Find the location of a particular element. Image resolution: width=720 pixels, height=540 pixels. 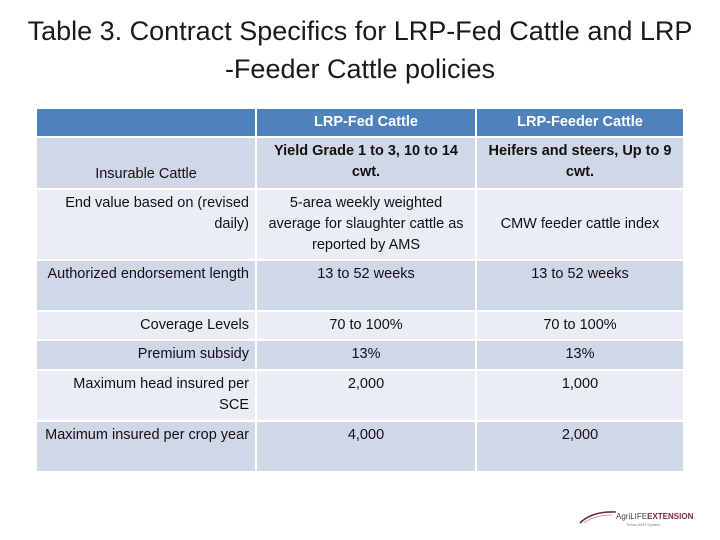

table-header-row: LRP-Fed Cattle LRP-Feeder Cattle is located at coordinates (360, 123).